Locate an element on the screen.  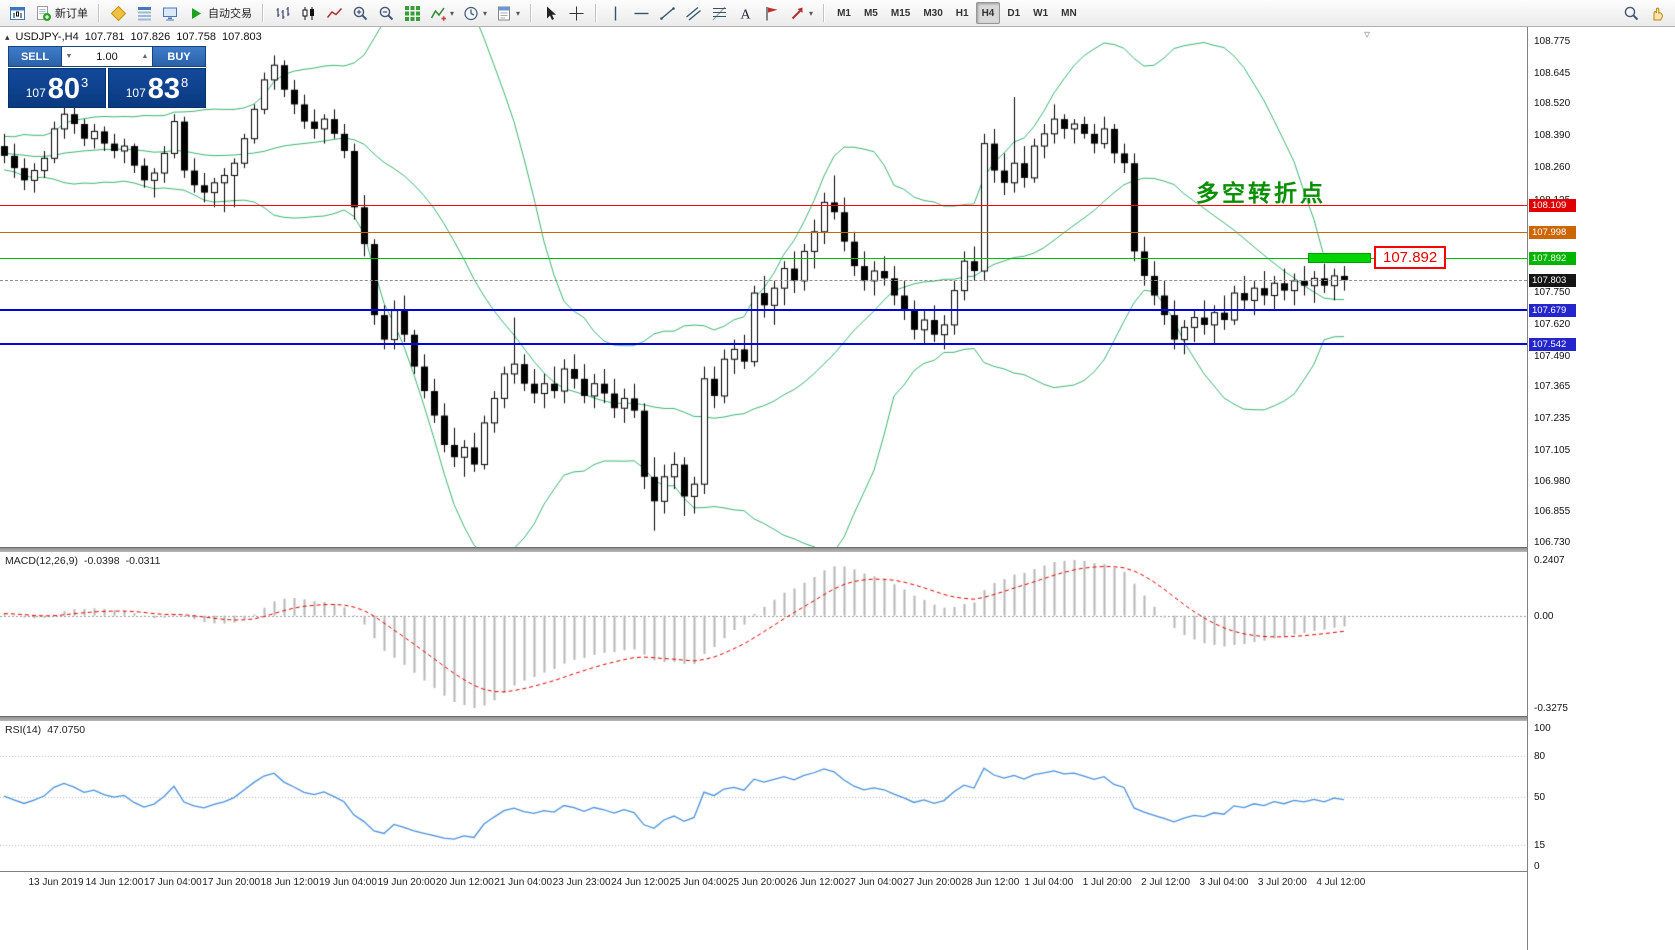
bid-price-line is located at coordinates (763, 281).